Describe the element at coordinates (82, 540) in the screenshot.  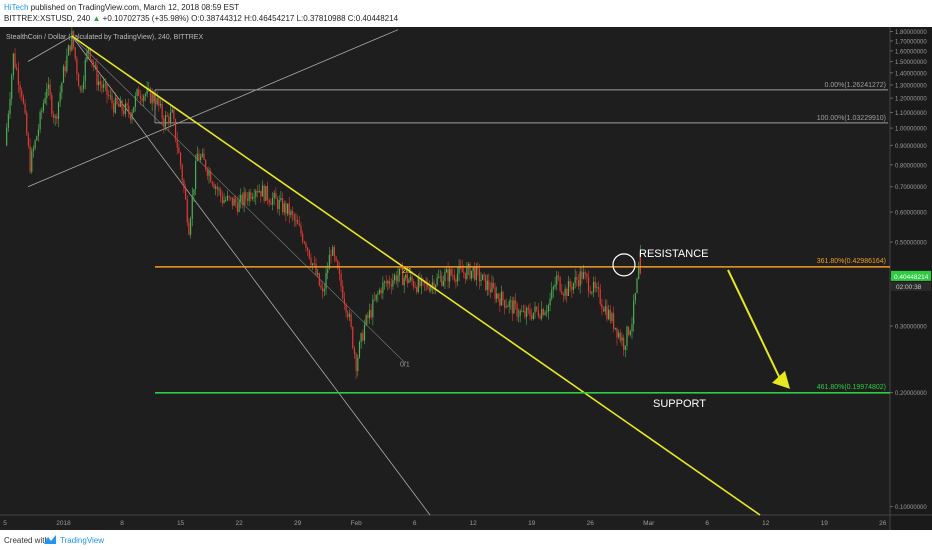
I see `brand-link: TradingView` at that location.